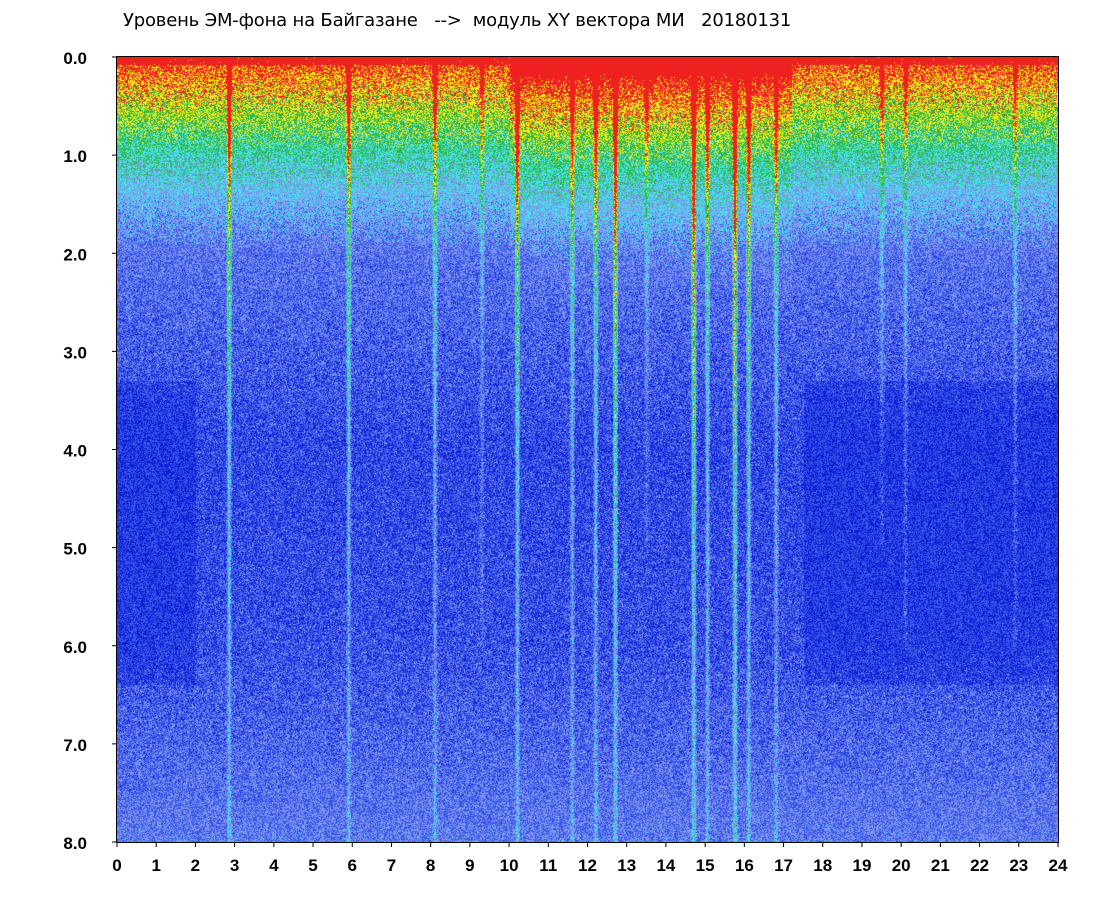  What do you see at coordinates (1018, 865) in the screenshot?
I see `x-tick-label: 23` at bounding box center [1018, 865].